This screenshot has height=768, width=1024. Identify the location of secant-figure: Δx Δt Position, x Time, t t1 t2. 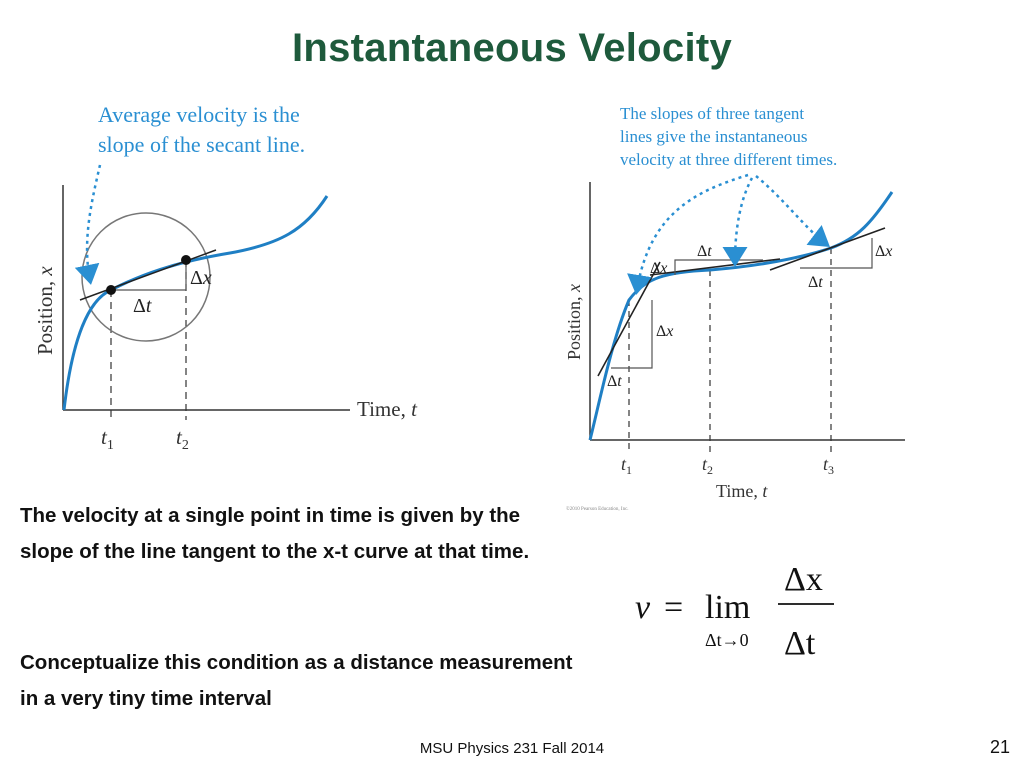
(225, 308).